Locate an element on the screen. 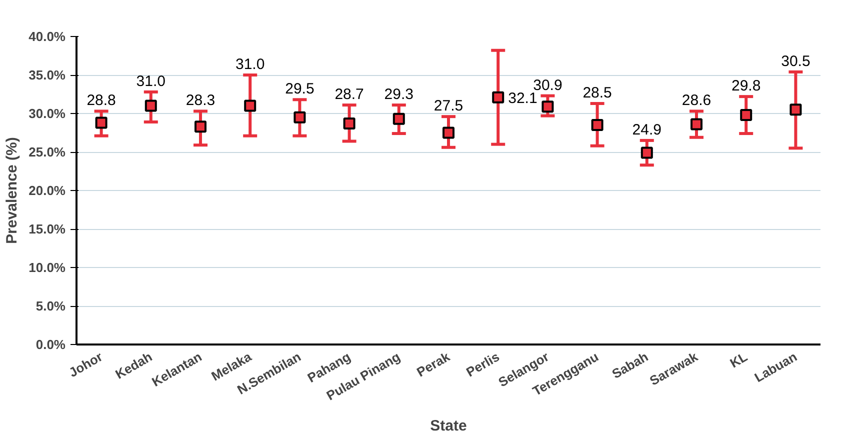 The width and height of the screenshot is (864, 441). data-label: 30.5 is located at coordinates (795, 61).